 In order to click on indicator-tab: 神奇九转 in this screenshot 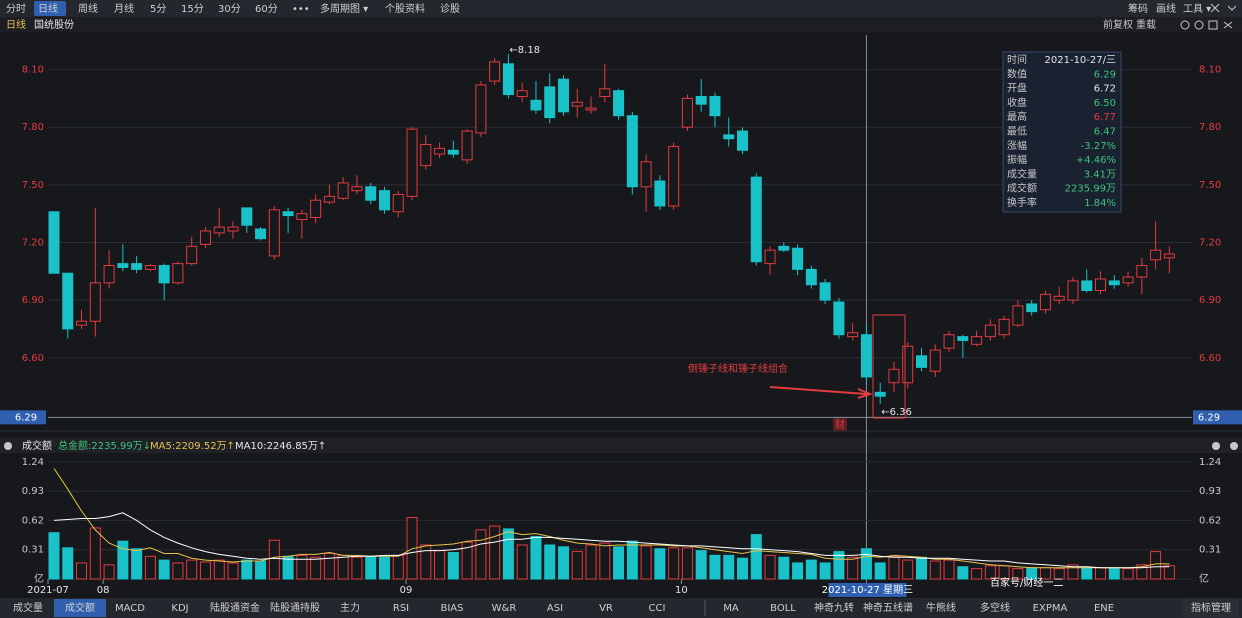, I will do `click(834, 607)`.